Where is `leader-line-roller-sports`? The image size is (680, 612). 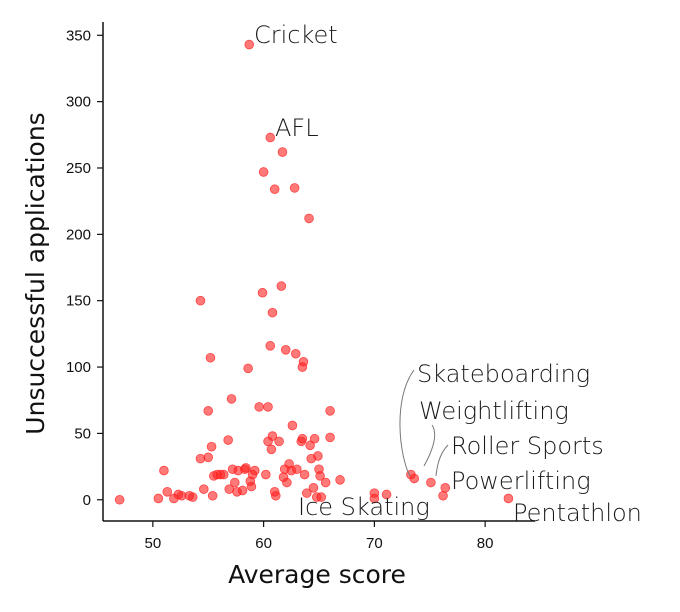 leader-line-roller-sports is located at coordinates (442, 460).